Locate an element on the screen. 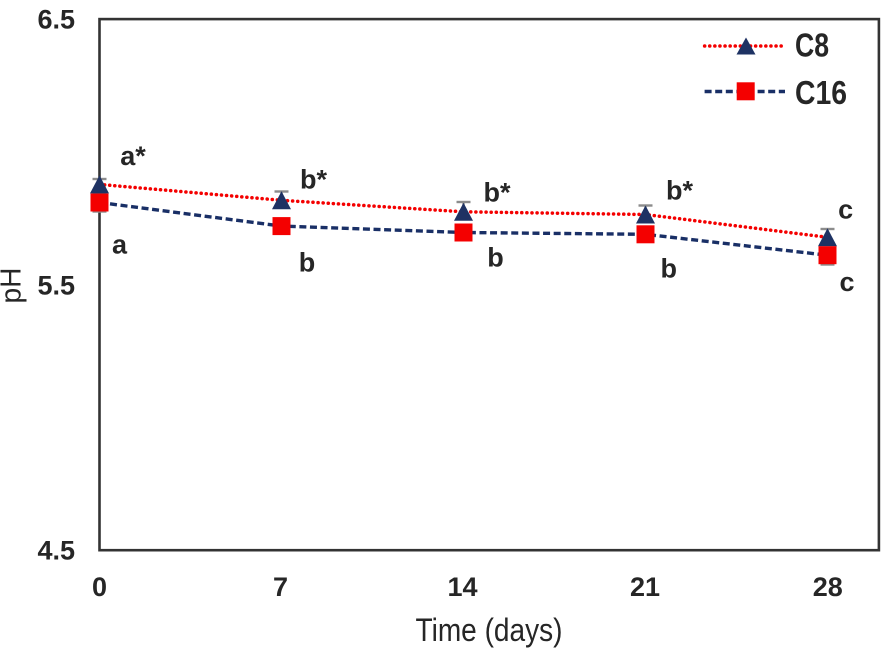 This screenshot has height=648, width=881. svg-text: Time (days) is located at coordinates (489, 630).